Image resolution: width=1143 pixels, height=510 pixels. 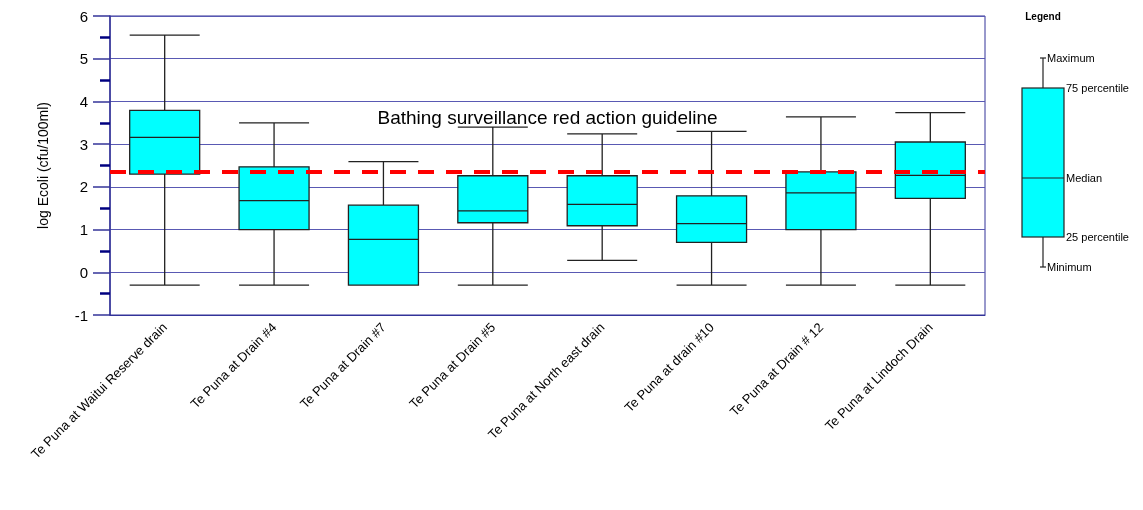 What do you see at coordinates (43, 165) in the screenshot?
I see `y-axis-title: log Ecoli (cfu/100ml)` at bounding box center [43, 165].